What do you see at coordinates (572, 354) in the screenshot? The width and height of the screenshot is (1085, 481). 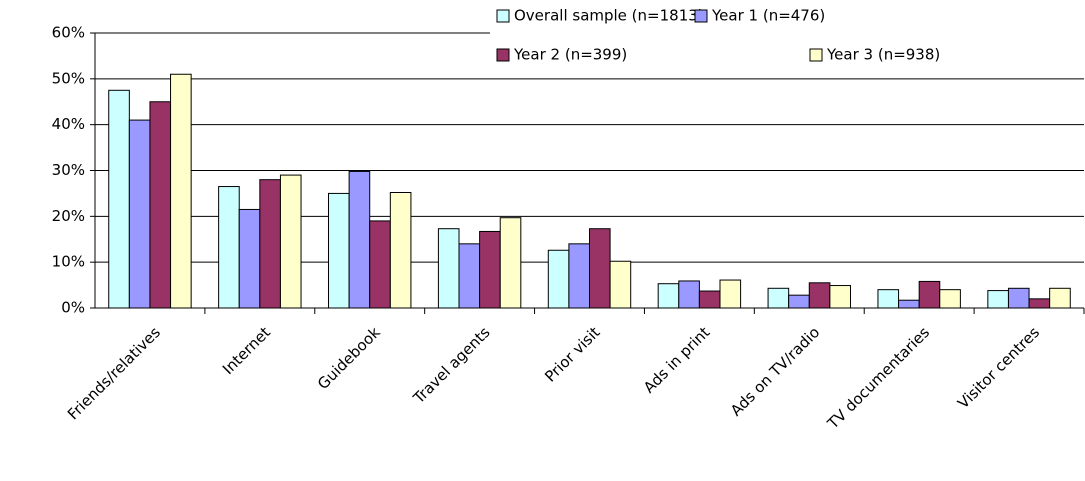 I see `x-tick-label: Prior visit` at bounding box center [572, 354].